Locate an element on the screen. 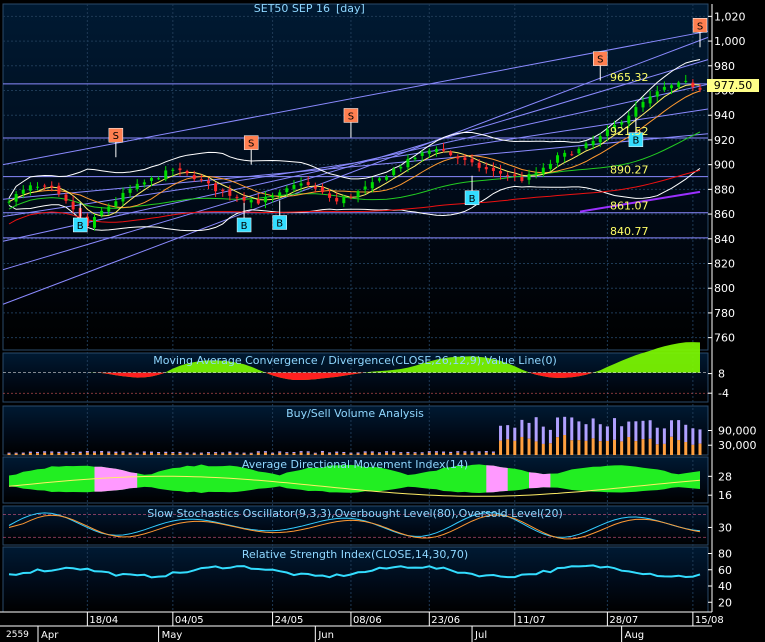 This screenshot has width=765, height=642. trend-segment is located at coordinates (640, 201).